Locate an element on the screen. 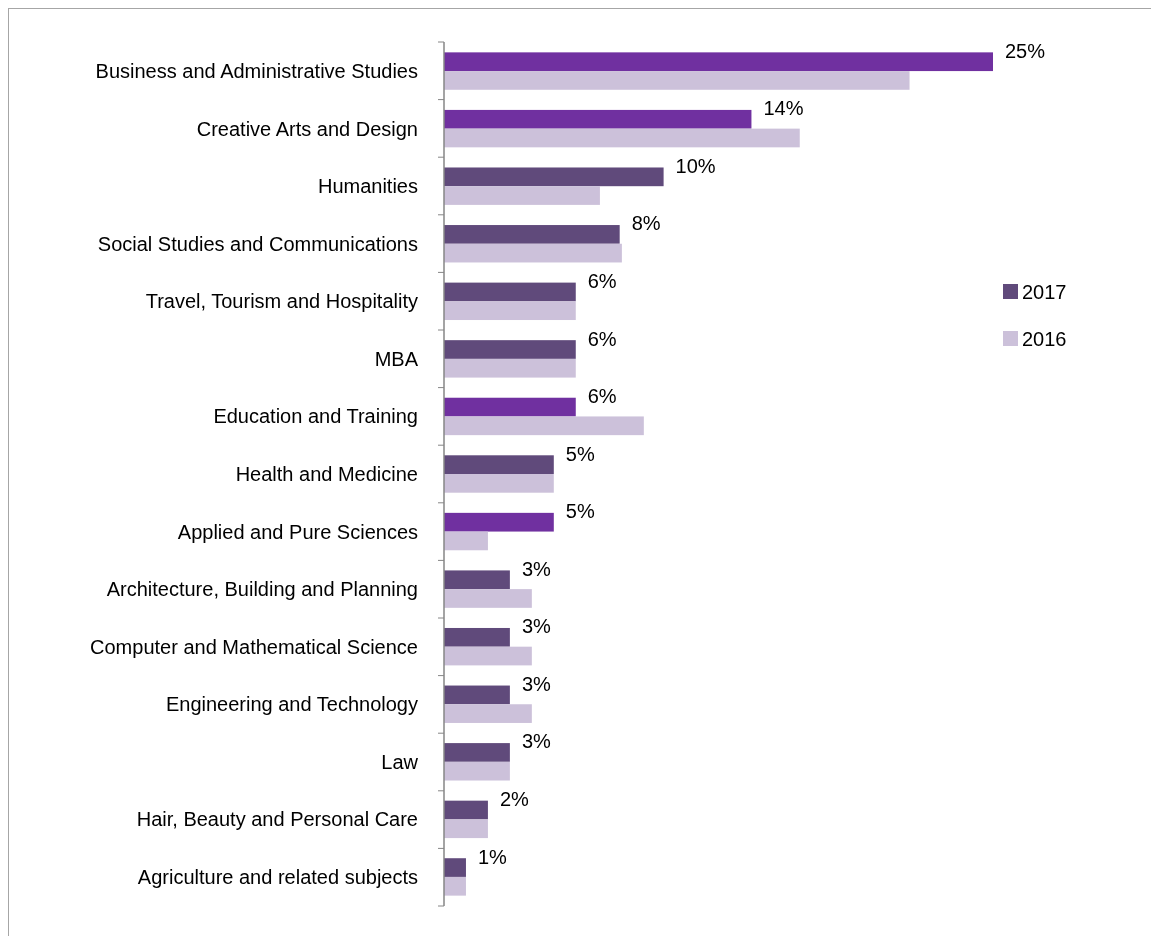 This screenshot has height=936, width=1151. data-label: 10% is located at coordinates (695, 165).